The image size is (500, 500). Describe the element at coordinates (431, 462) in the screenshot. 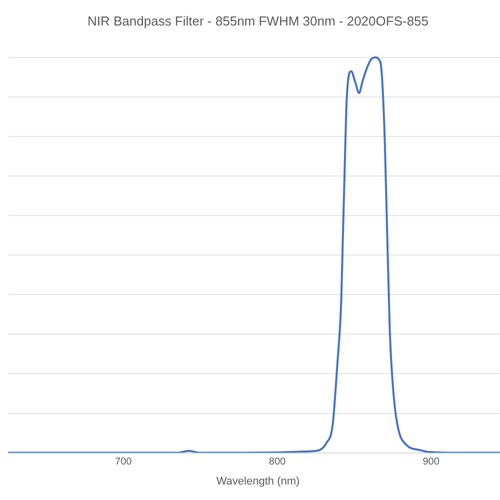

I see `x-tick-label: 900` at that location.